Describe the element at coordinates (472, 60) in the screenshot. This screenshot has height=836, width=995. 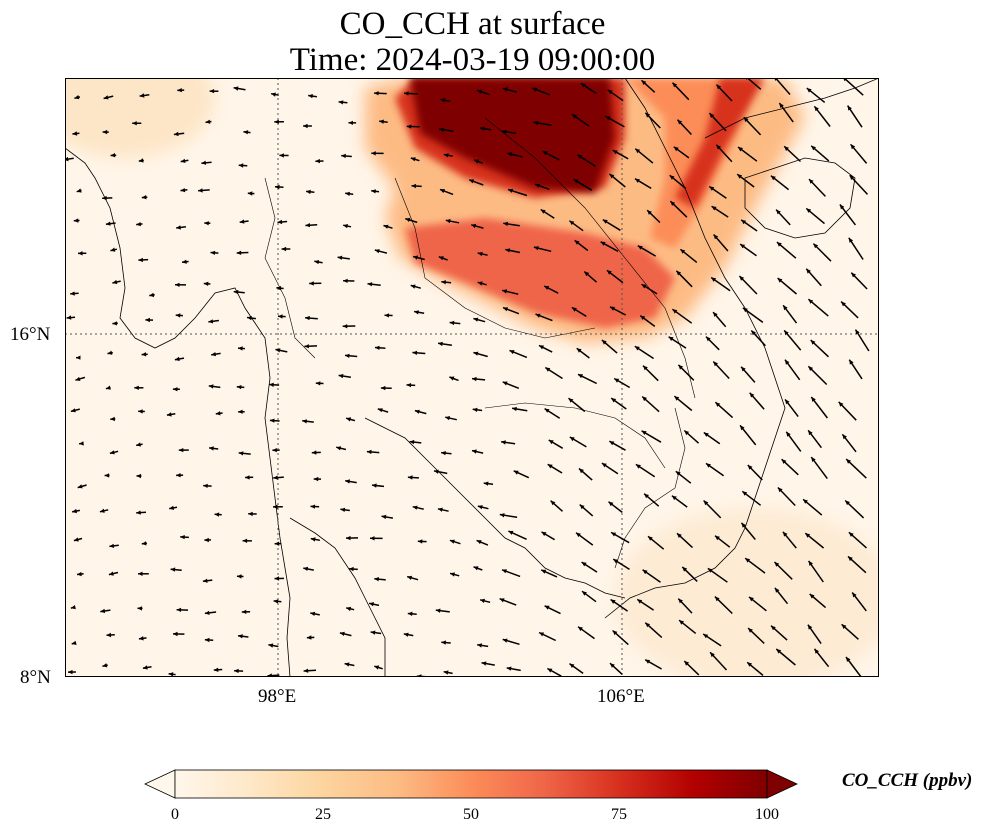
I see `map-subtitle-time: Time: 2024-03-19 09:00:00` at that location.